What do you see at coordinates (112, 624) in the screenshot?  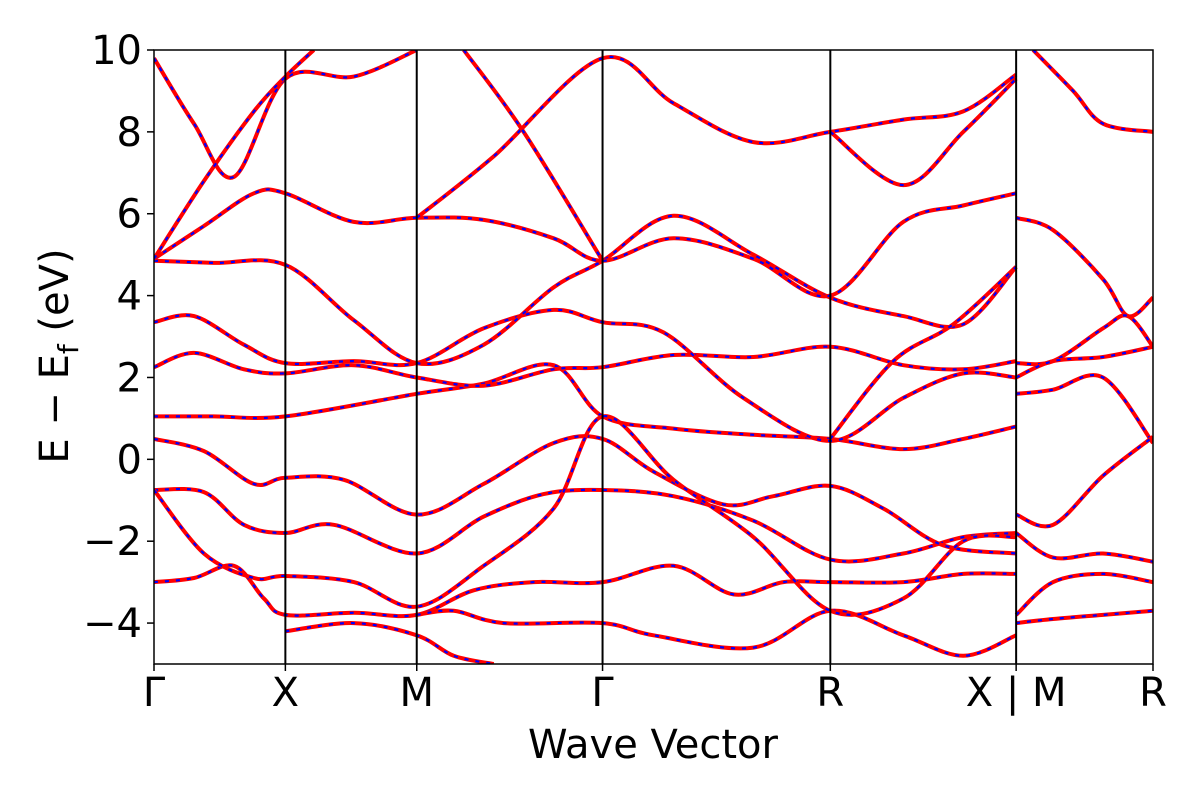 I see `y-tick-label: −4` at bounding box center [112, 624].